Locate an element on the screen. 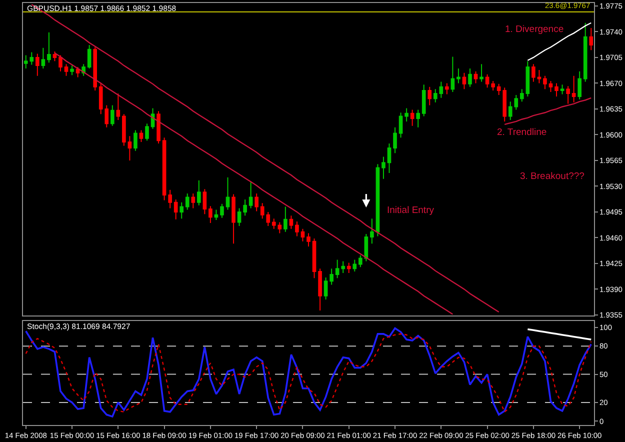  annotation: 2. Trendline is located at coordinates (522, 132).